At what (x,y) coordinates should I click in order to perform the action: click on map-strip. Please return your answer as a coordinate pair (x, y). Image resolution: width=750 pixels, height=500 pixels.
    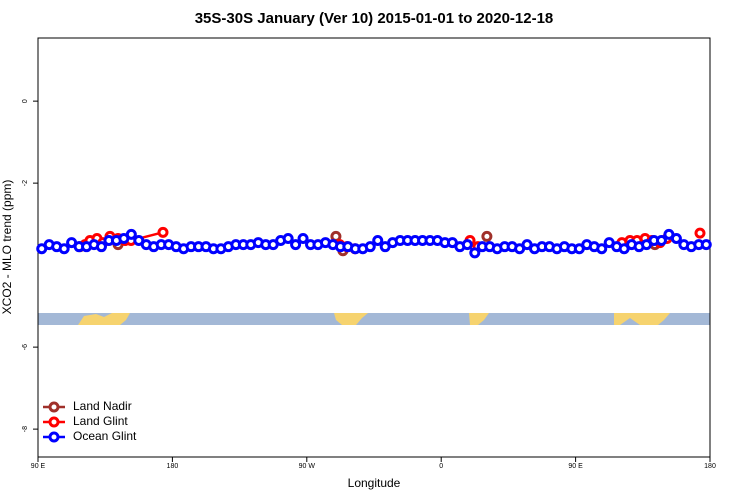
    Looking at the image, I should click on (374, 319).